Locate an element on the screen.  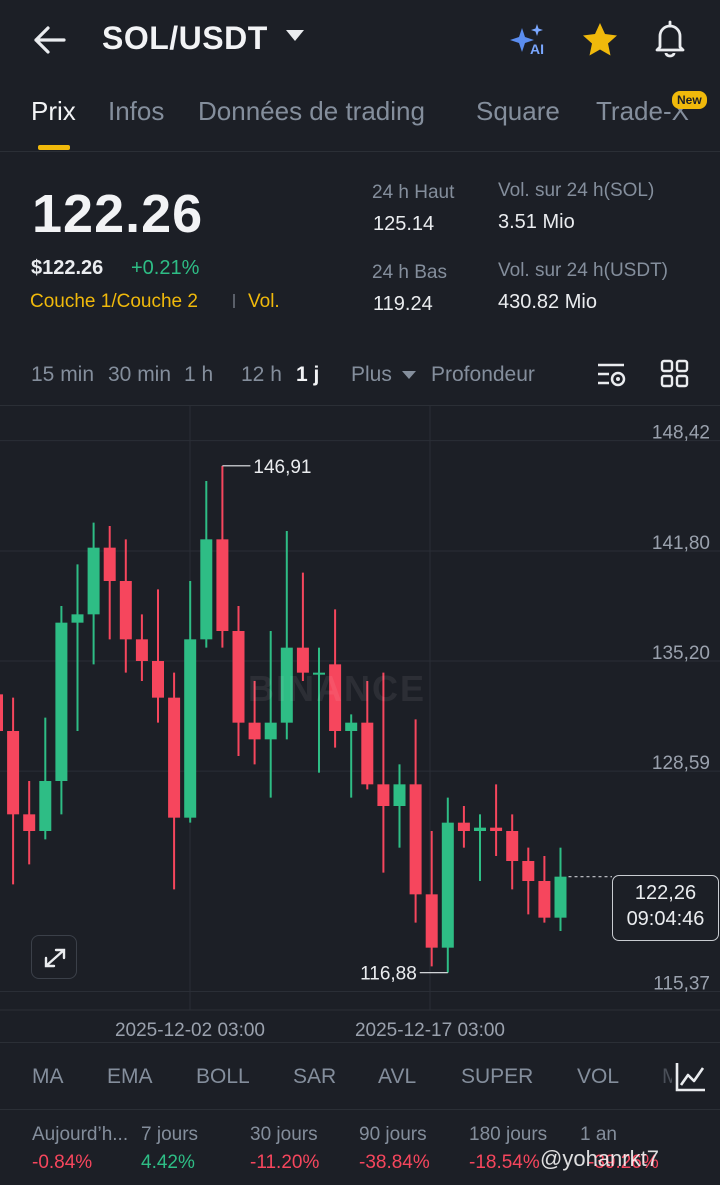
usd-price: $122.26 is located at coordinates (67, 268).